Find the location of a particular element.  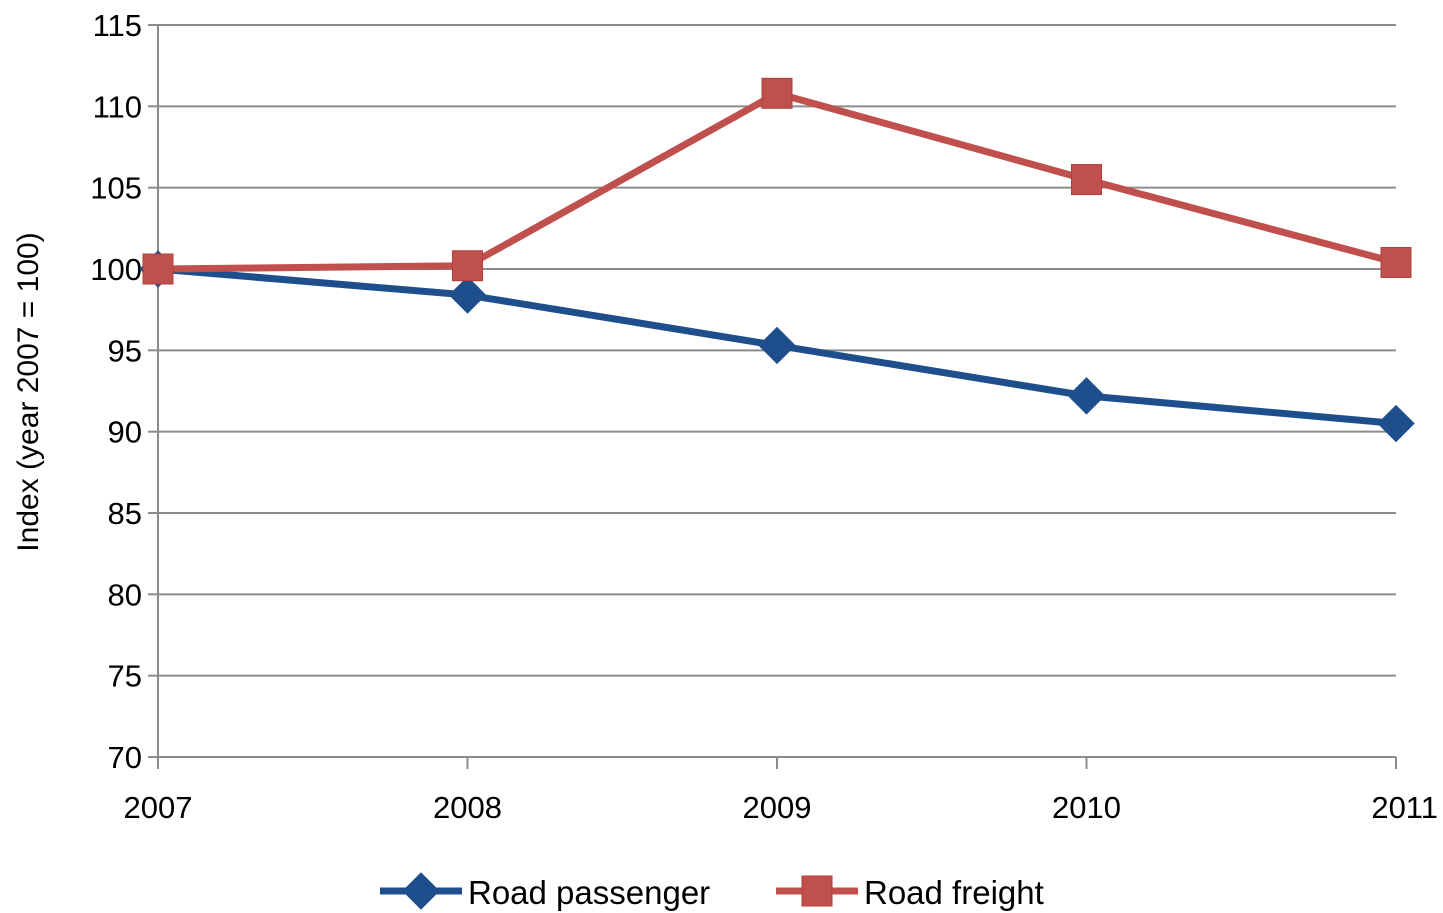

legend-label: Road passenger is located at coordinates (589, 892).